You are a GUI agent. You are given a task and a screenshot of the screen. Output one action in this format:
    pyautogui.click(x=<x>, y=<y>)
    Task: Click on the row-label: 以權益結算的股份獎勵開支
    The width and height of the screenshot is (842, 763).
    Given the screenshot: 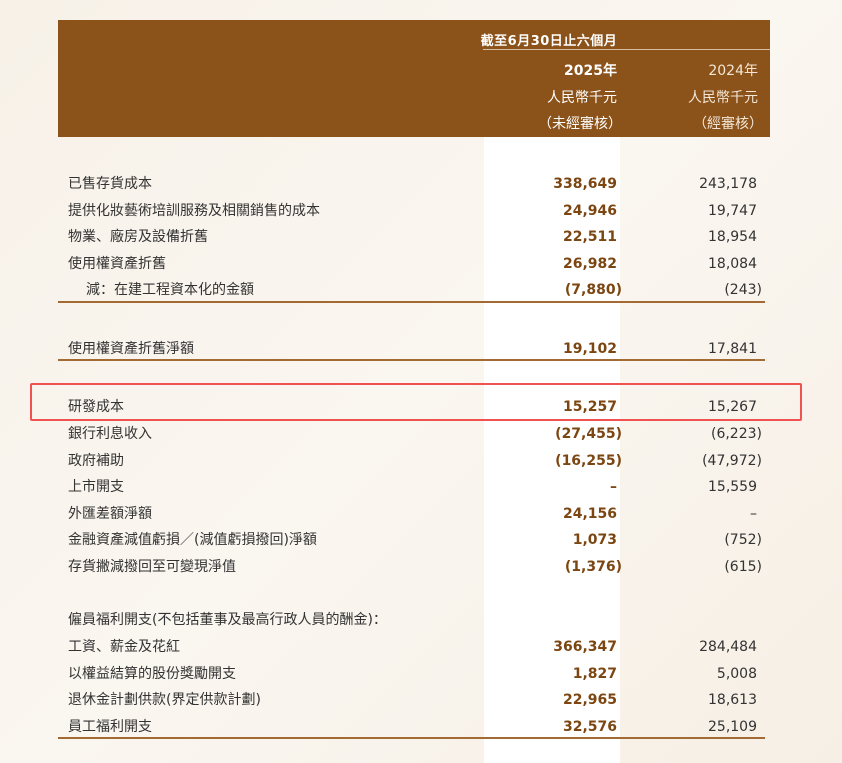 What is the action you would take?
    pyautogui.click(x=152, y=674)
    